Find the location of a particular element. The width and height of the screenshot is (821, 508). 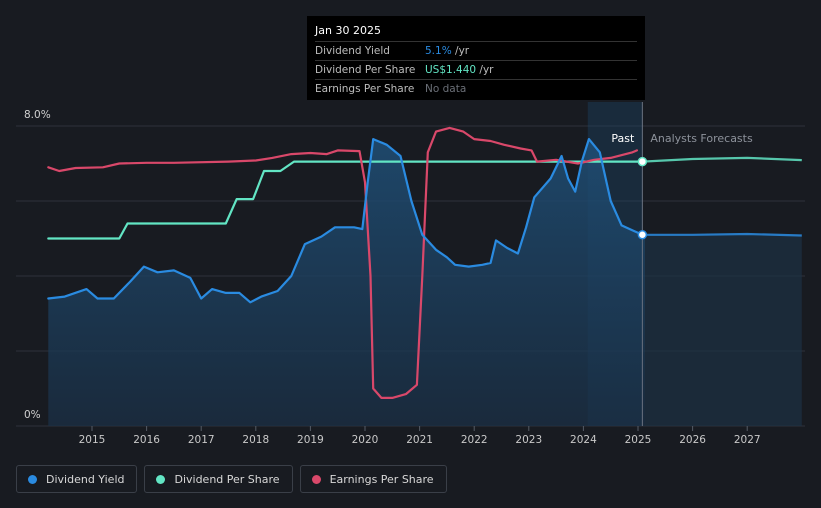

legend-item-earnings-per-share: Earnings Per Share is located at coordinates (373, 479).